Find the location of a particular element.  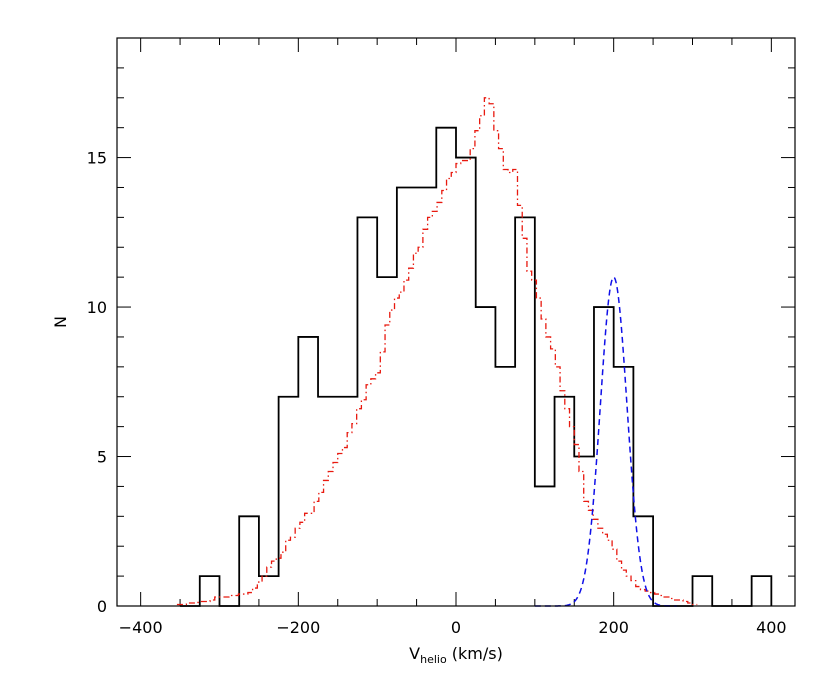

y-tick-label: 5 is located at coordinates (102, 457).